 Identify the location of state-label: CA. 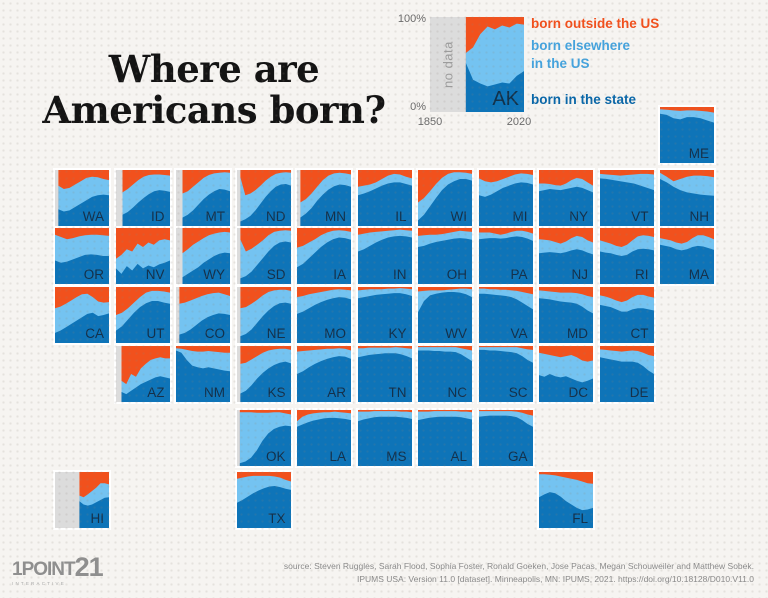
(94, 333).